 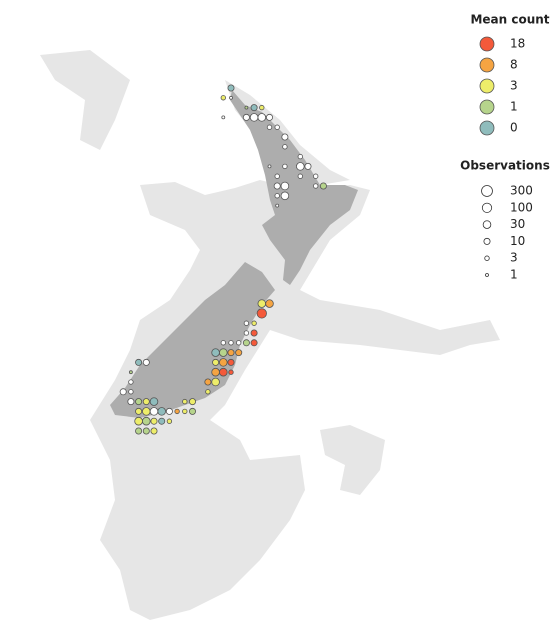 I want to click on legend-label: 0, so click(x=514, y=128).